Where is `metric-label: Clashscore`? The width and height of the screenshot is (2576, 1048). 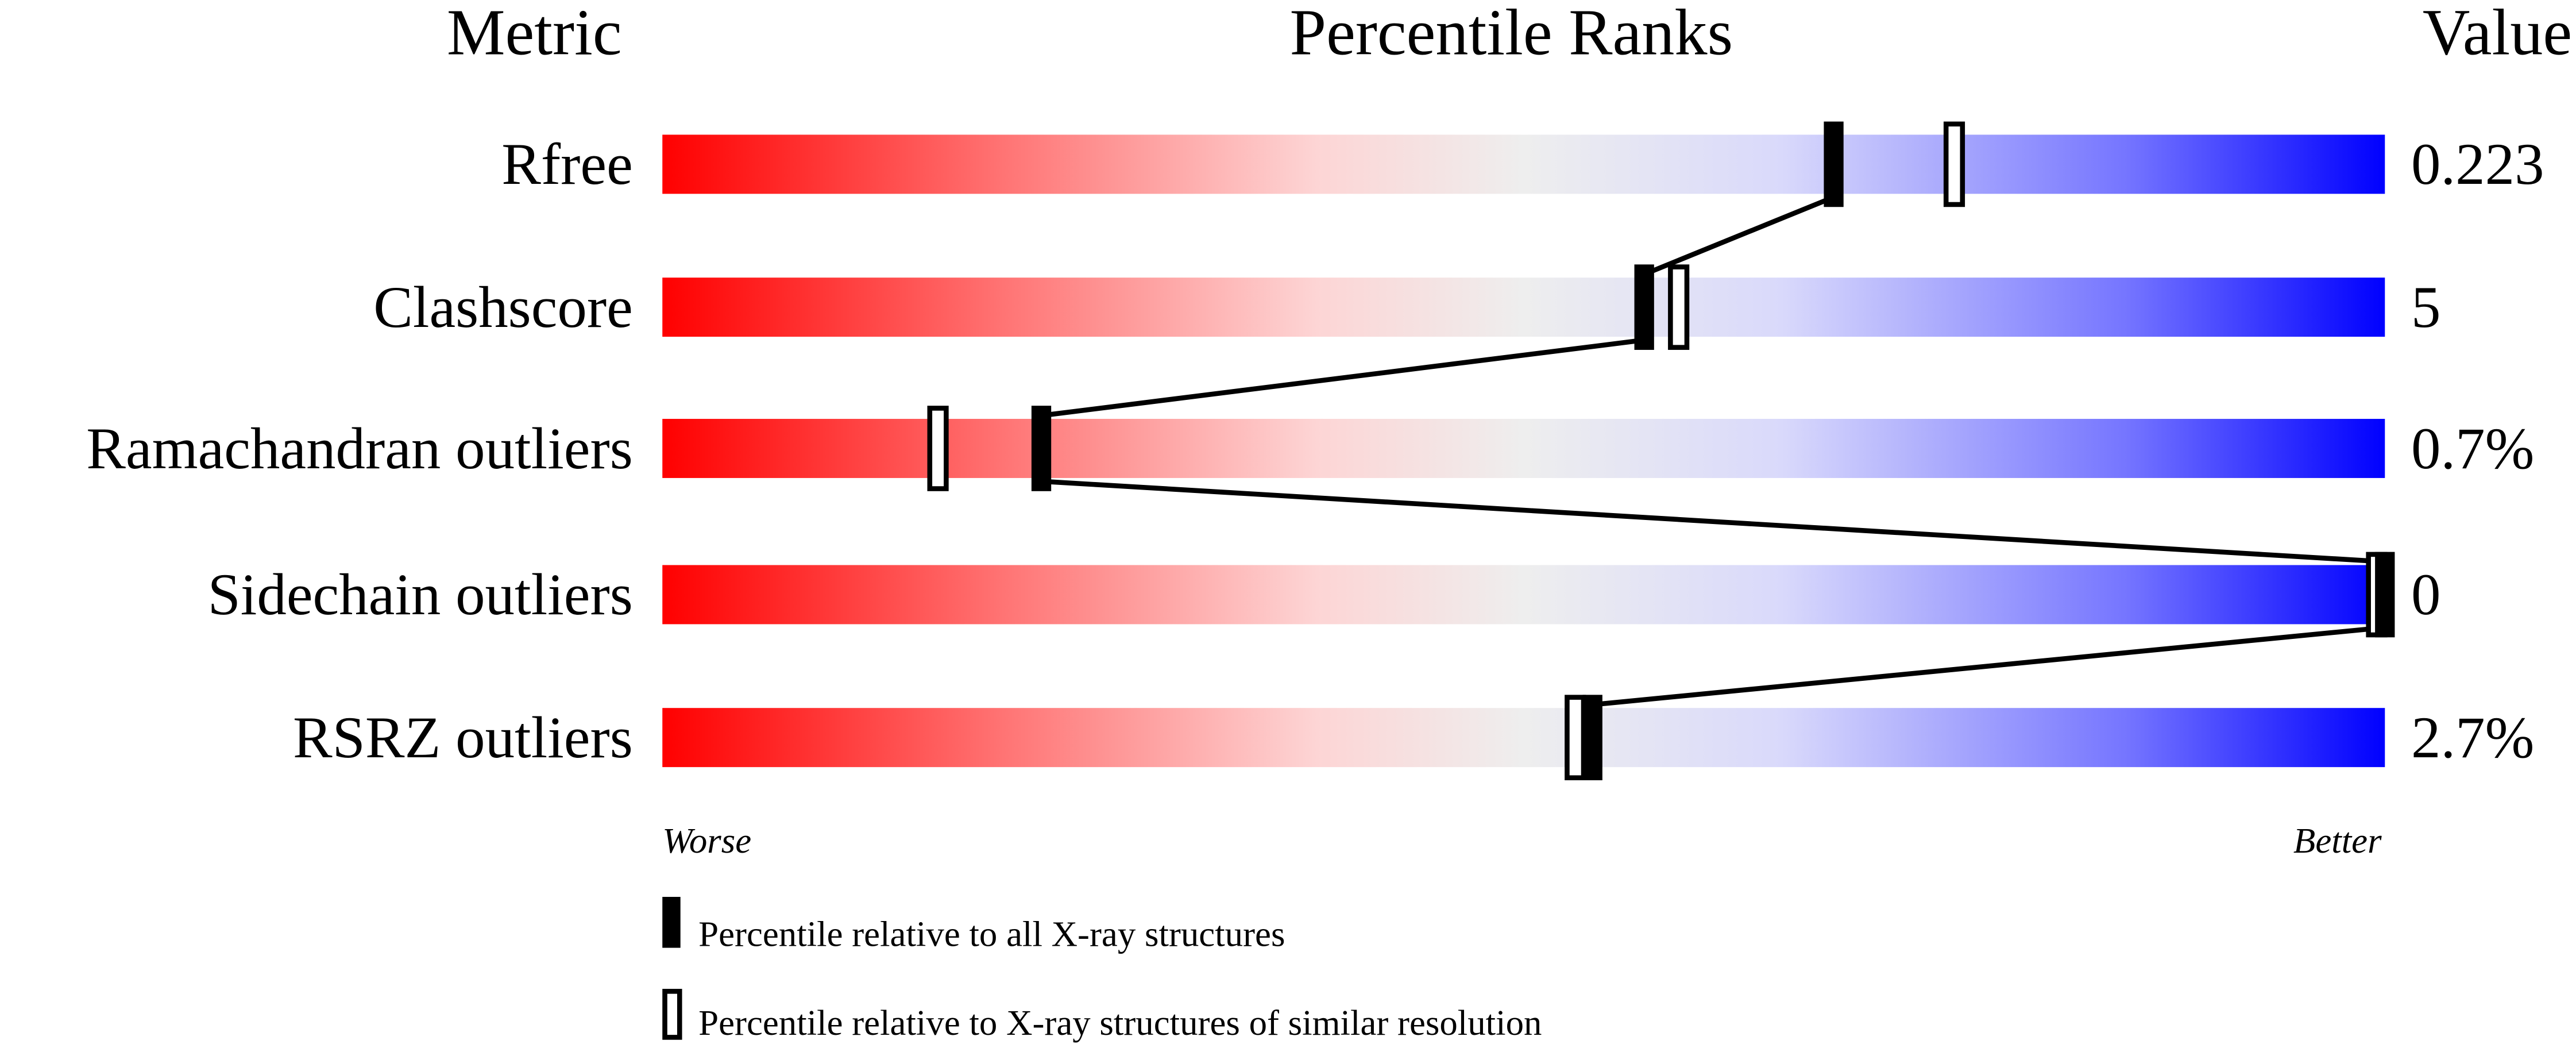 metric-label: Clashscore is located at coordinates (503, 307).